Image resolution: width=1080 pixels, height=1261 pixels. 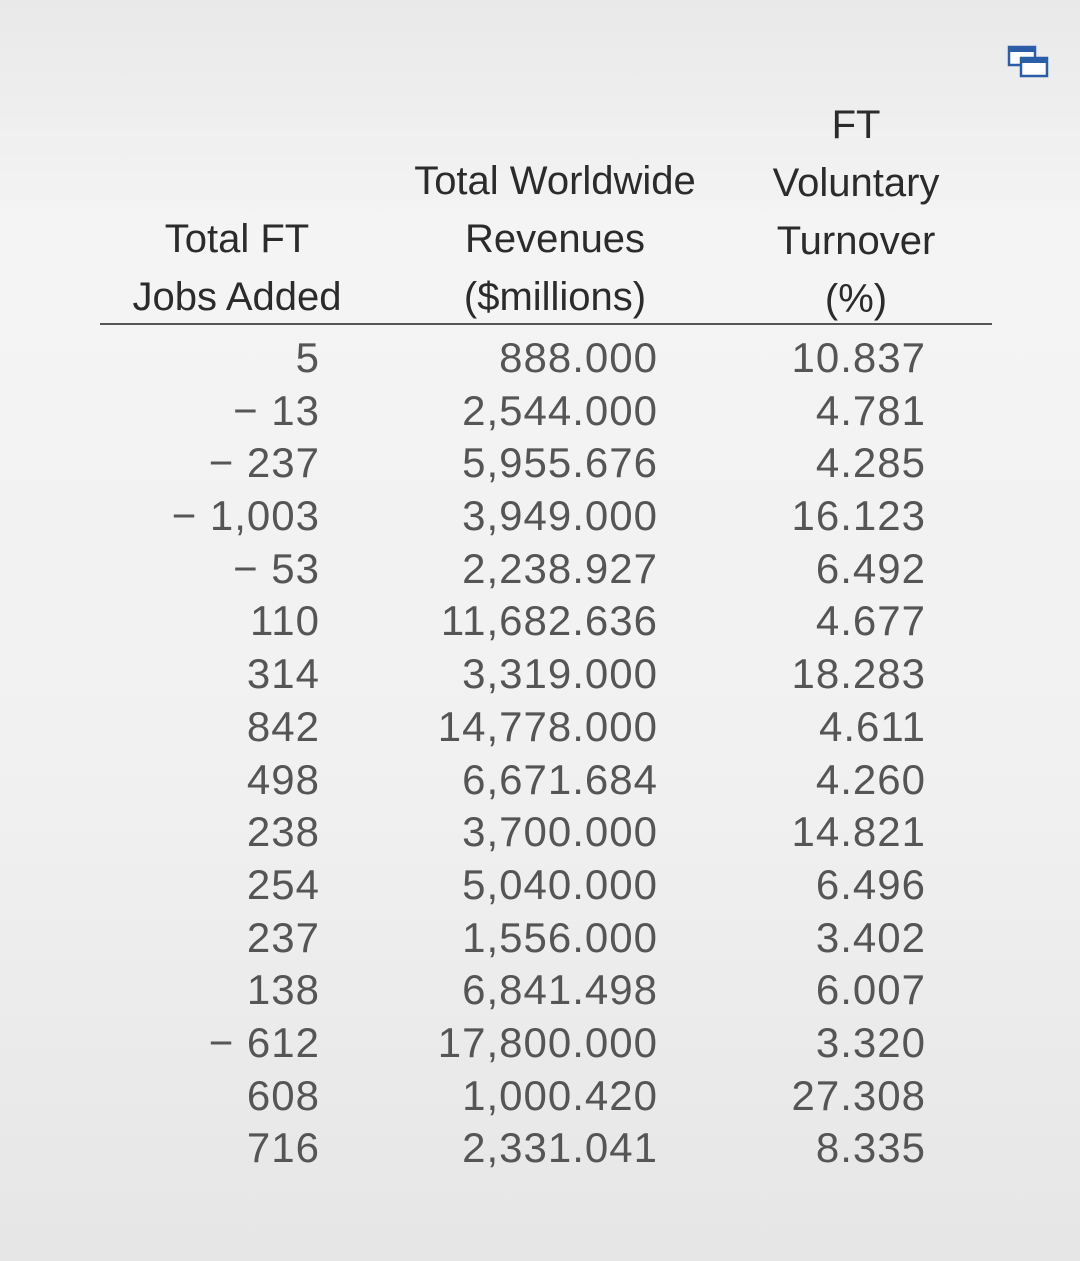 I want to click on table-row: 110 11,682.636 4.677, so click(x=546, y=621).